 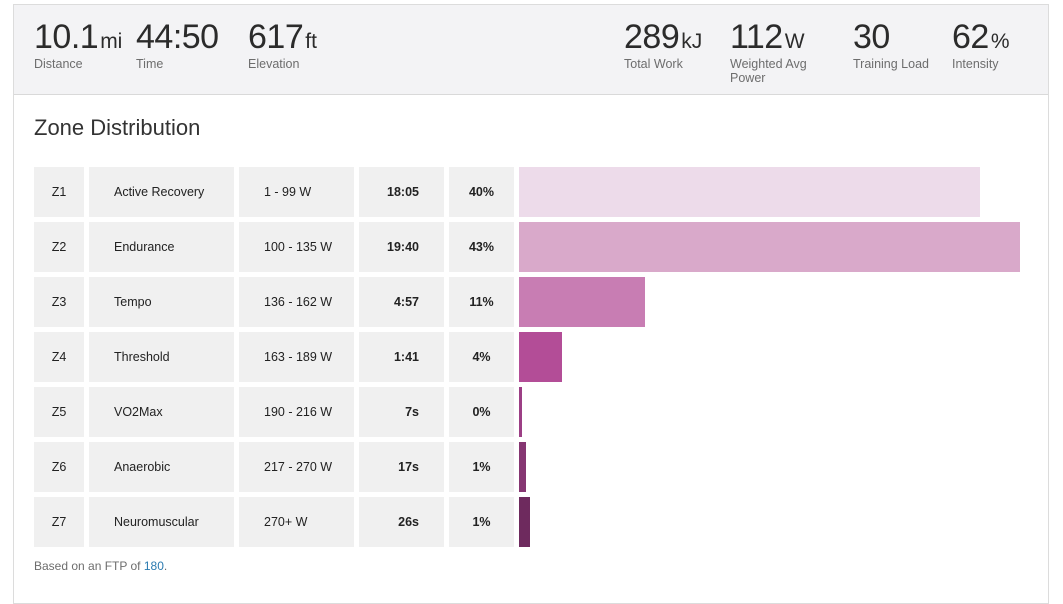 I want to click on zone-name: Threshold, so click(x=161, y=357).